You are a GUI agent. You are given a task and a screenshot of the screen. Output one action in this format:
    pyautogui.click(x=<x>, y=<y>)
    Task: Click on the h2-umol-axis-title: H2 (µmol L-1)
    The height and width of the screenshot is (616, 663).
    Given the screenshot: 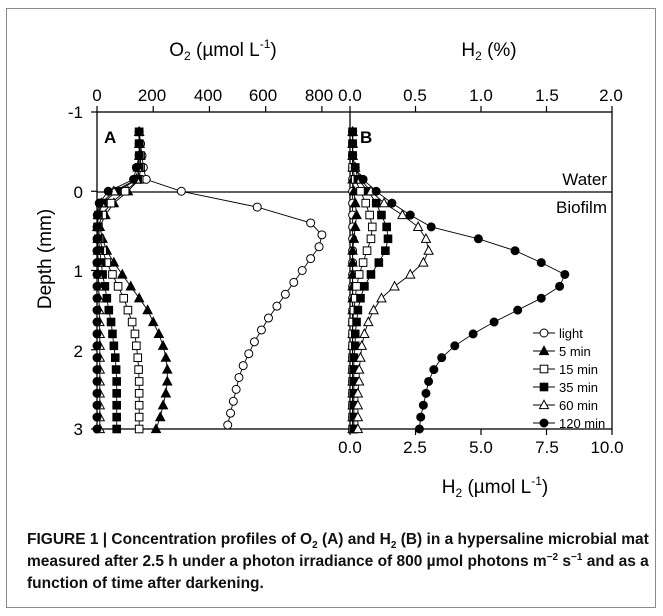 What is the action you would take?
    pyautogui.click(x=495, y=487)
    